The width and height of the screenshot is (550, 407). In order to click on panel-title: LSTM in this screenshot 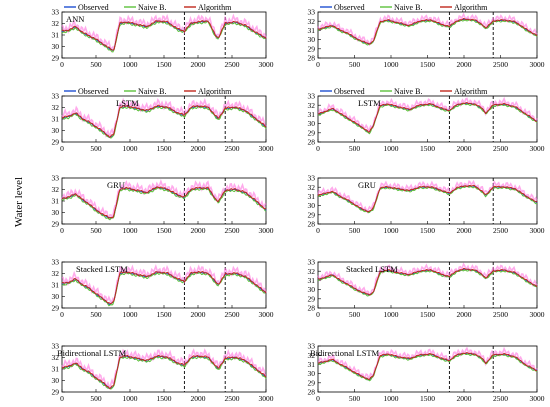, I will do `click(127, 103)`.